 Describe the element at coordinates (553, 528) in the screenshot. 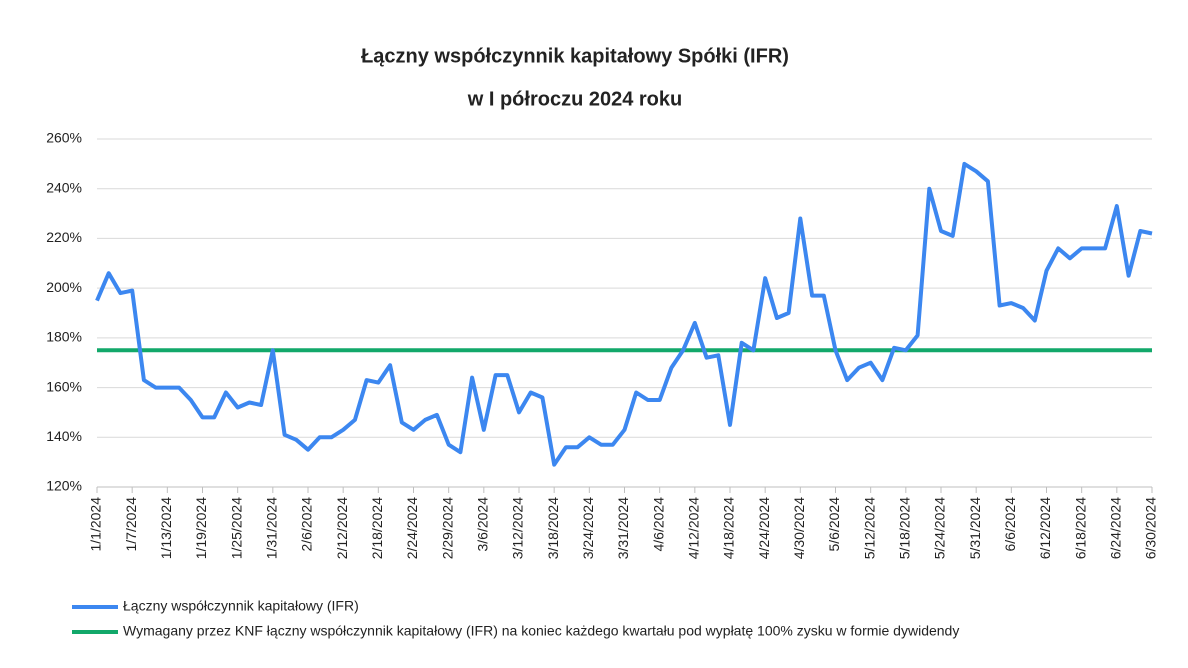

I see `x-tick-label: 3/18/2024` at that location.